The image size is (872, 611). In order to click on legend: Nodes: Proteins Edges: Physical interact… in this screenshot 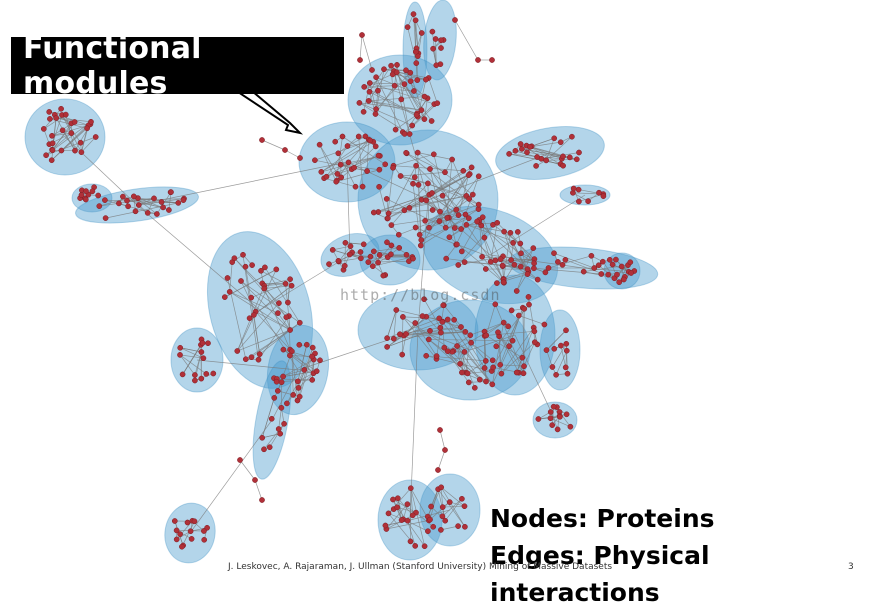, I will do `click(681, 555)`.